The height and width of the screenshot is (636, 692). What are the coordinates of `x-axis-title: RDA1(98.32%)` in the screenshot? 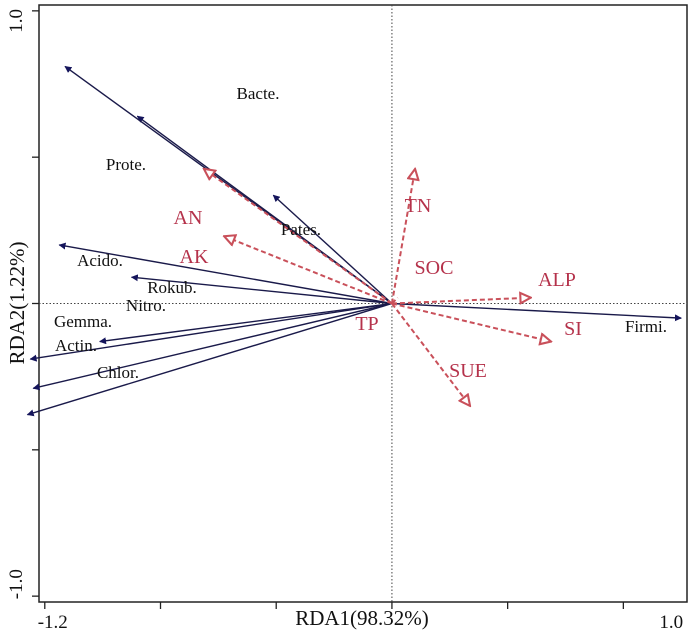 It's located at (362, 618).